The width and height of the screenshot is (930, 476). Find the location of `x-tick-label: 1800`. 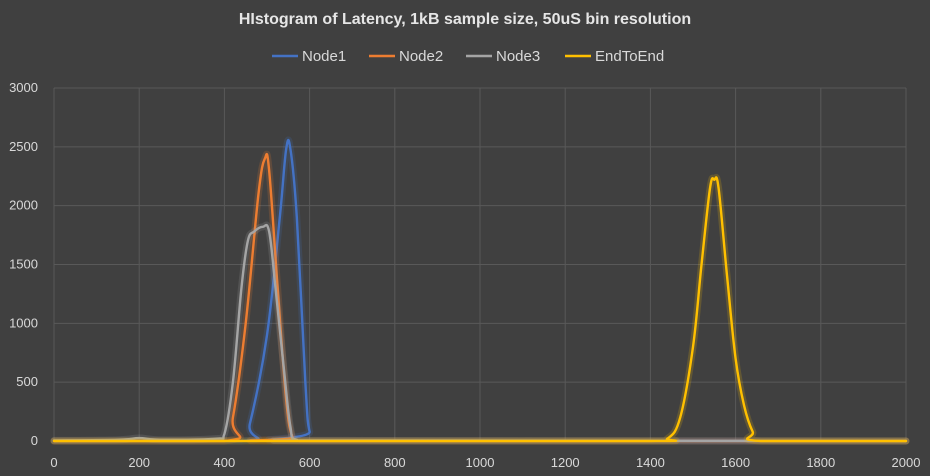

x-tick-label: 1800 is located at coordinates (820, 462).